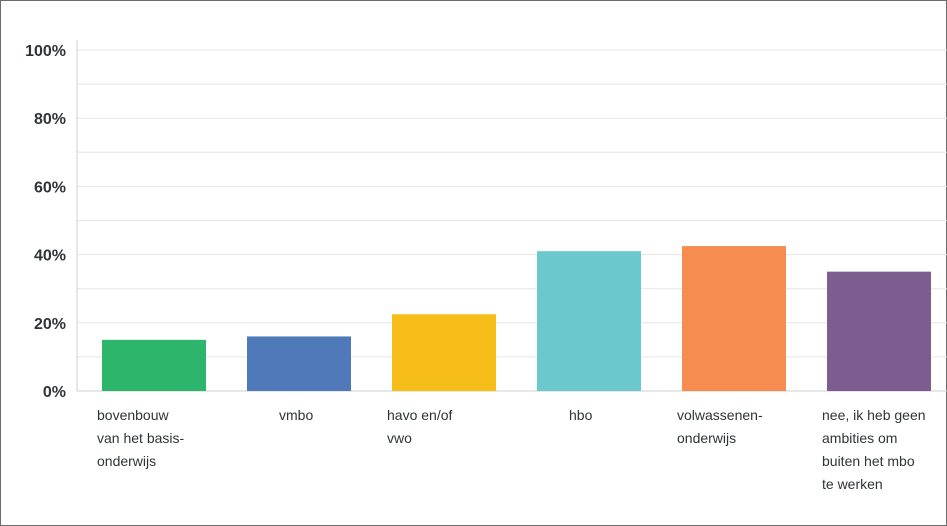 The image size is (947, 526). Describe the element at coordinates (50, 119) in the screenshot. I see `y-tick-label: 80%` at that location.